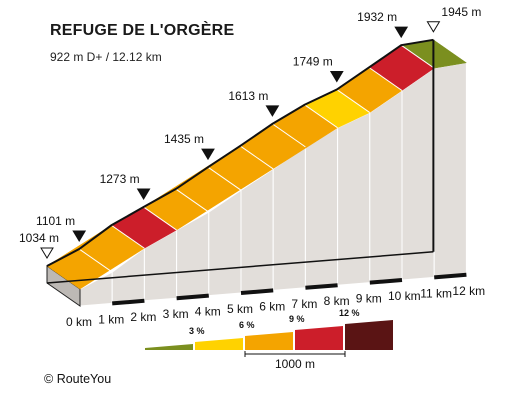 The height and width of the screenshot is (400, 532). I want to click on marker-label-2: 1273 m, so click(120, 179).